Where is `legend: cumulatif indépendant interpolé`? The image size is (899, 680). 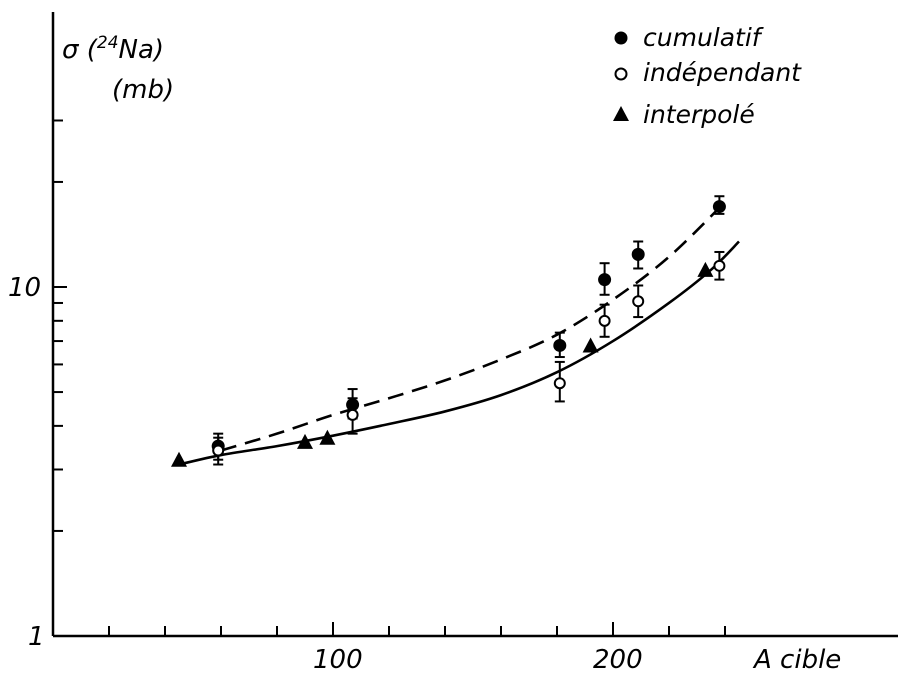
legend: cumulatif indépendant interpolé is located at coordinates (707, 76).